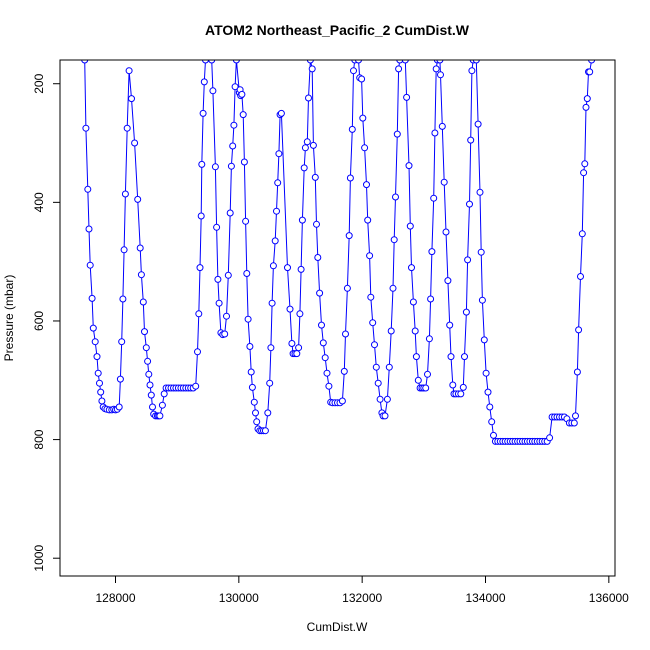 This screenshot has height=650, width=650. Describe the element at coordinates (46, 322) in the screenshot. I see `y-axis: 200 400 600 800 1000` at that location.